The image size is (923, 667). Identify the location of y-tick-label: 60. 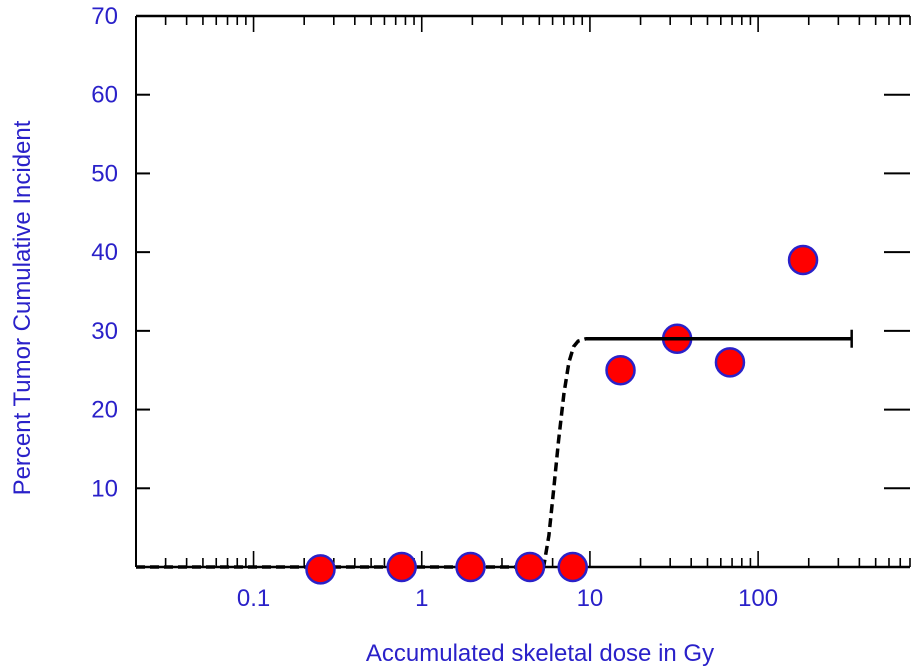
(104, 95).